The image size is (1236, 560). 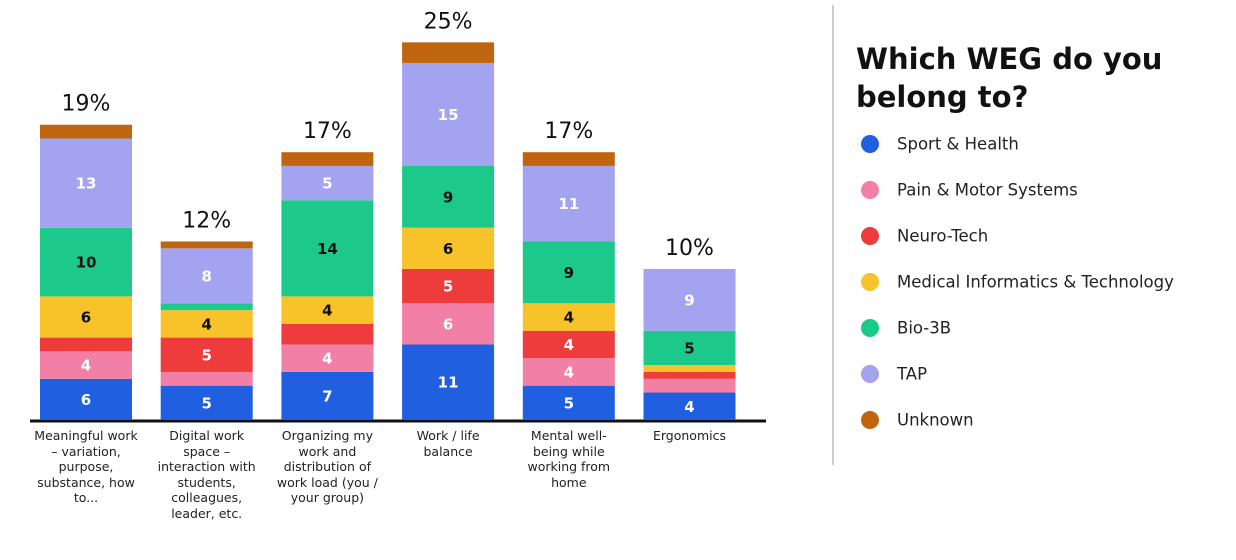 I want to click on legend-label: Bio-3B, so click(x=924, y=328).